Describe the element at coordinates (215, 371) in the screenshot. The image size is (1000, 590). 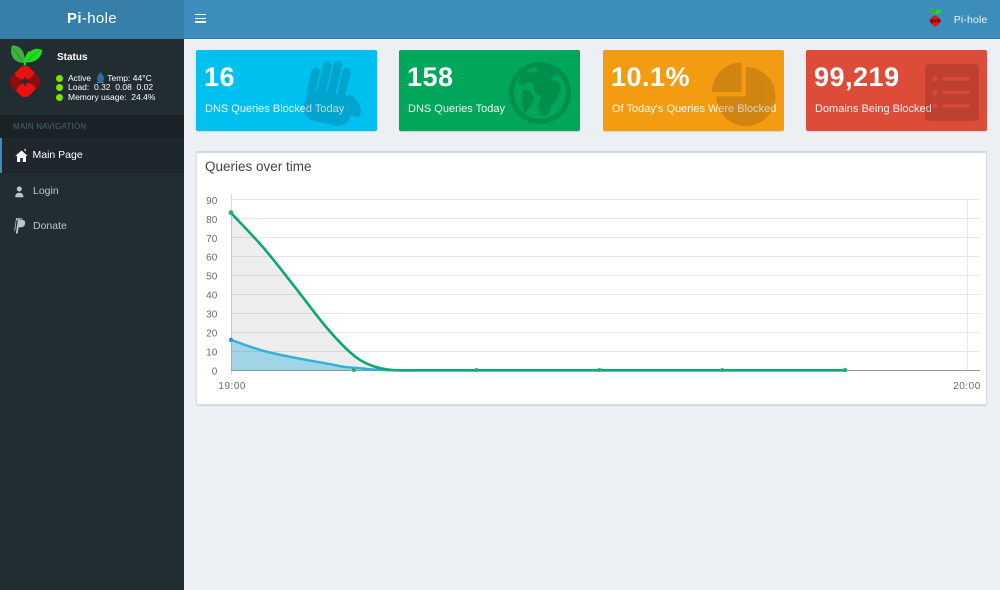
I see `svg-text: 0` at that location.